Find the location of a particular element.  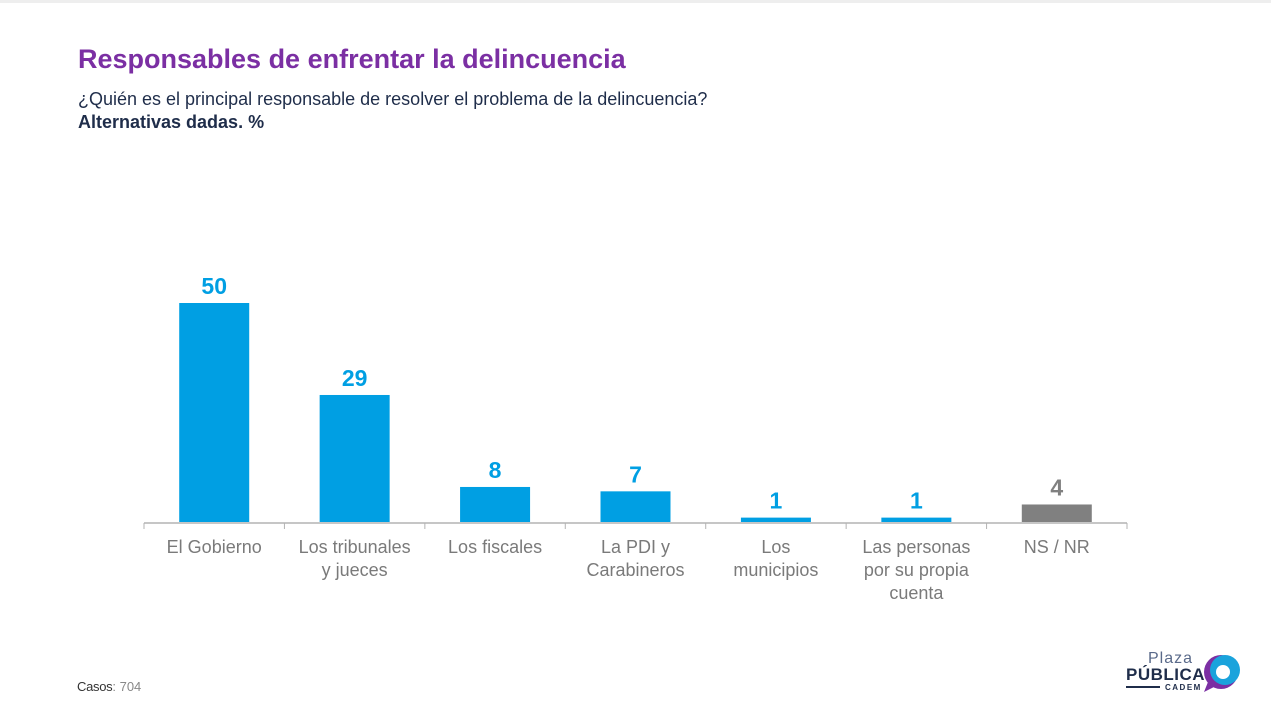

logo-underline is located at coordinates (1143, 687).